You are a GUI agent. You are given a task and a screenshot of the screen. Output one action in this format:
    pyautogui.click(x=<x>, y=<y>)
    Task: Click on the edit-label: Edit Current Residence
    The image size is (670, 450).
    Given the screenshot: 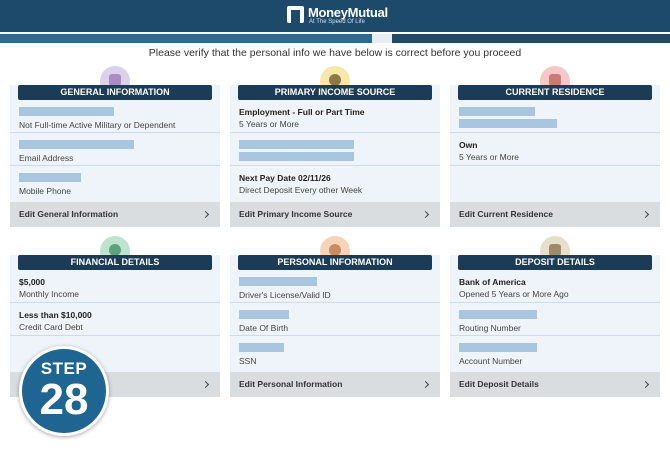 What is the action you would take?
    pyautogui.click(x=506, y=214)
    